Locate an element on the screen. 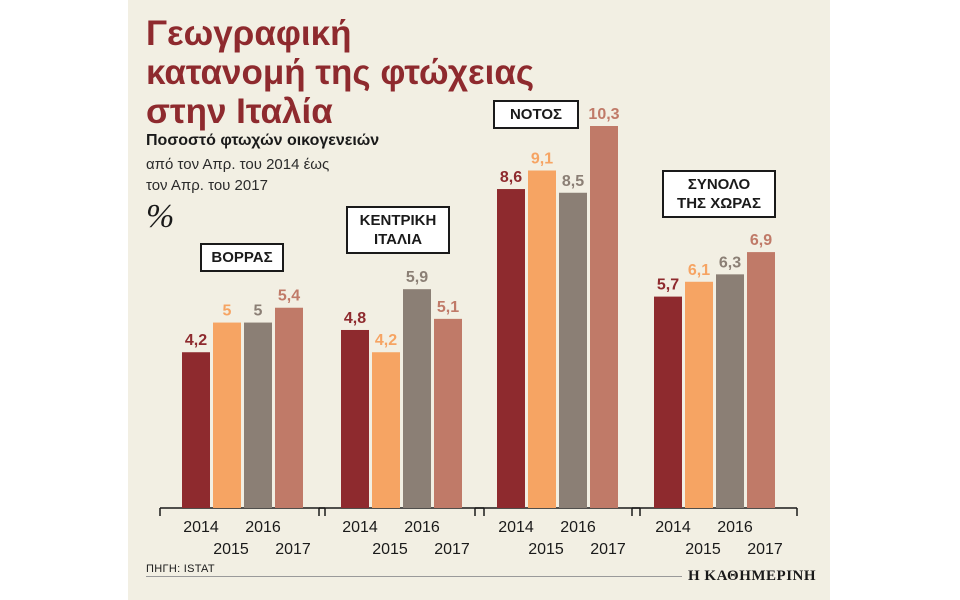 This screenshot has width=960, height=600. chart-subtitle: Ποσοστό φτωχών οικογενειών is located at coordinates (263, 140).